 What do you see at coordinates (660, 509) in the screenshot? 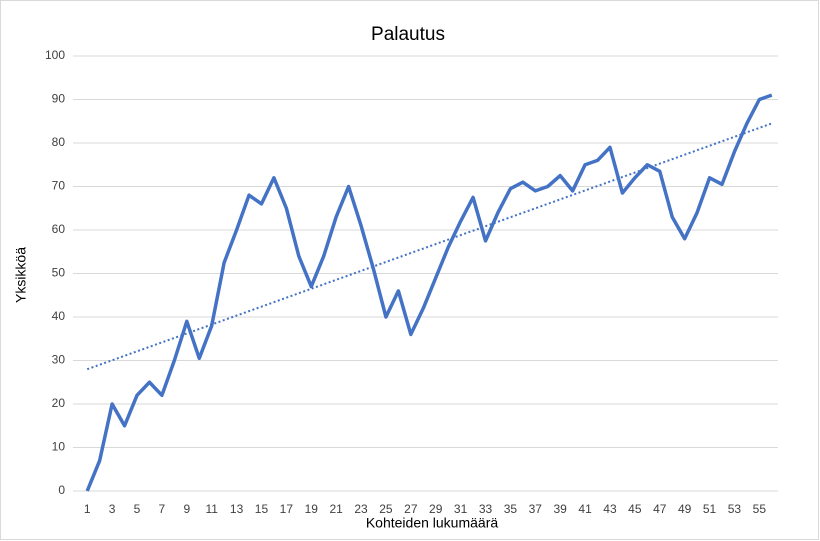
I see `x-tick-label: 47` at bounding box center [660, 509].